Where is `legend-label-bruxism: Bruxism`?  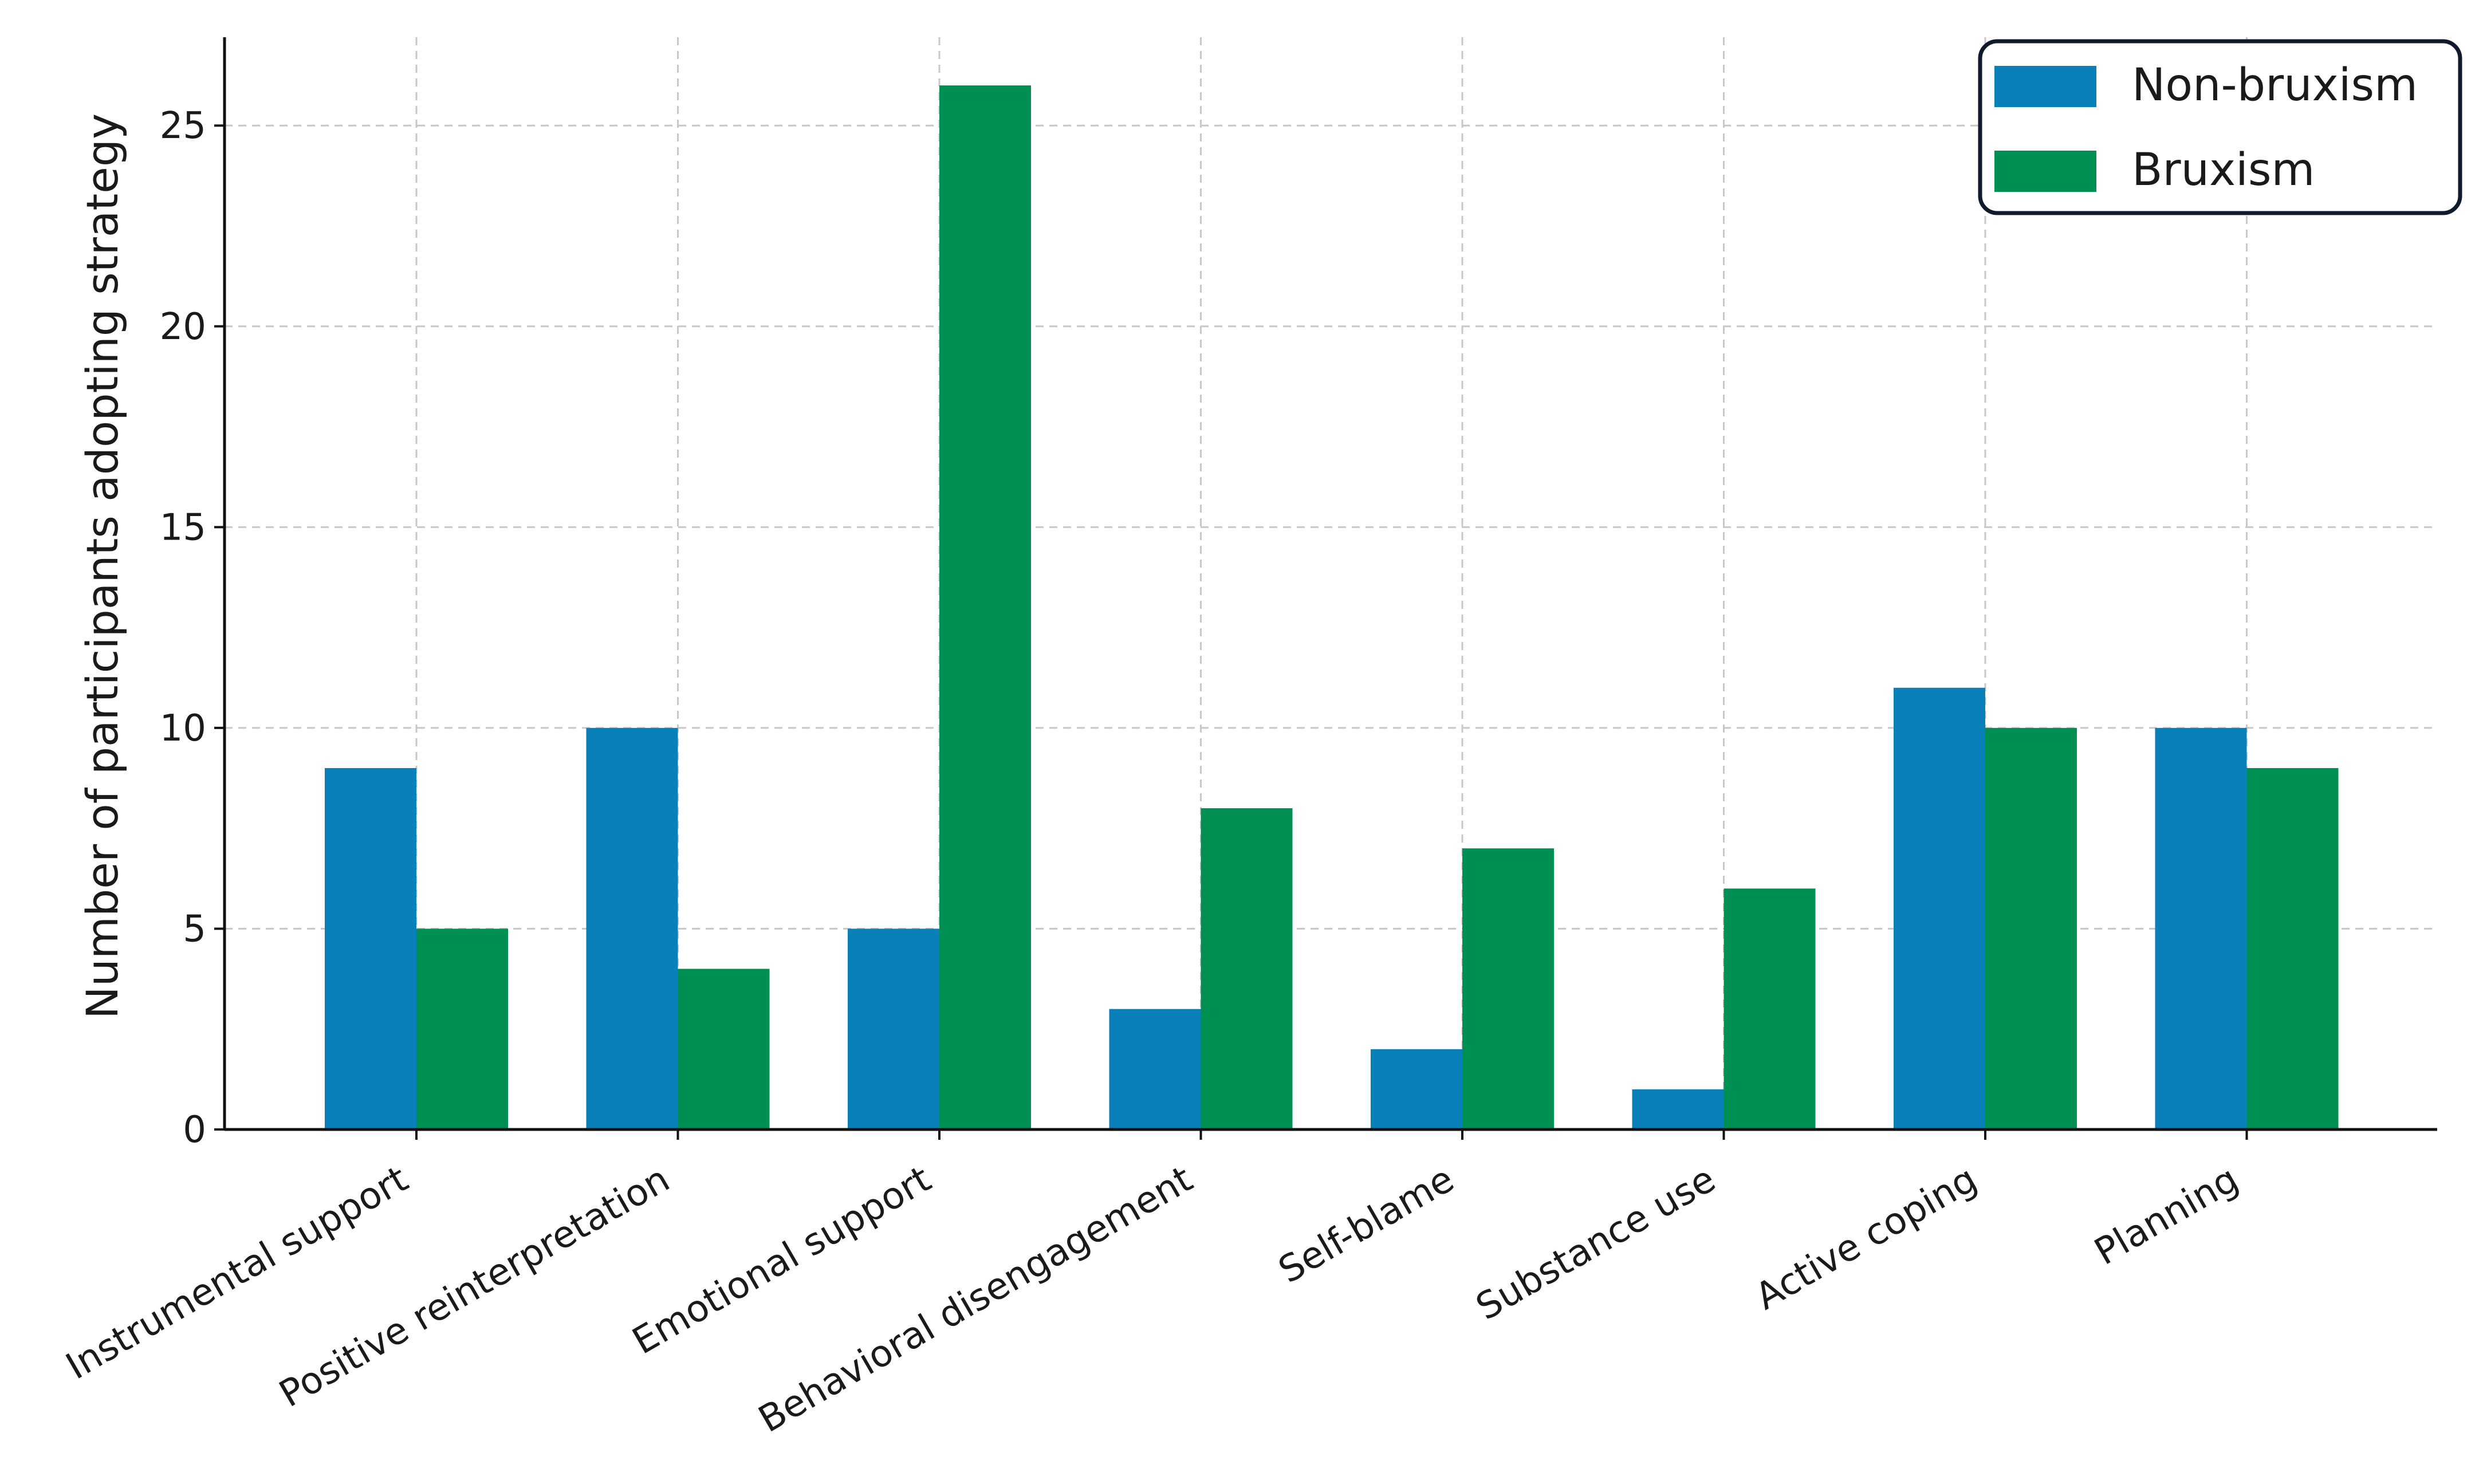 legend-label-bruxism: Bruxism is located at coordinates (2224, 170).